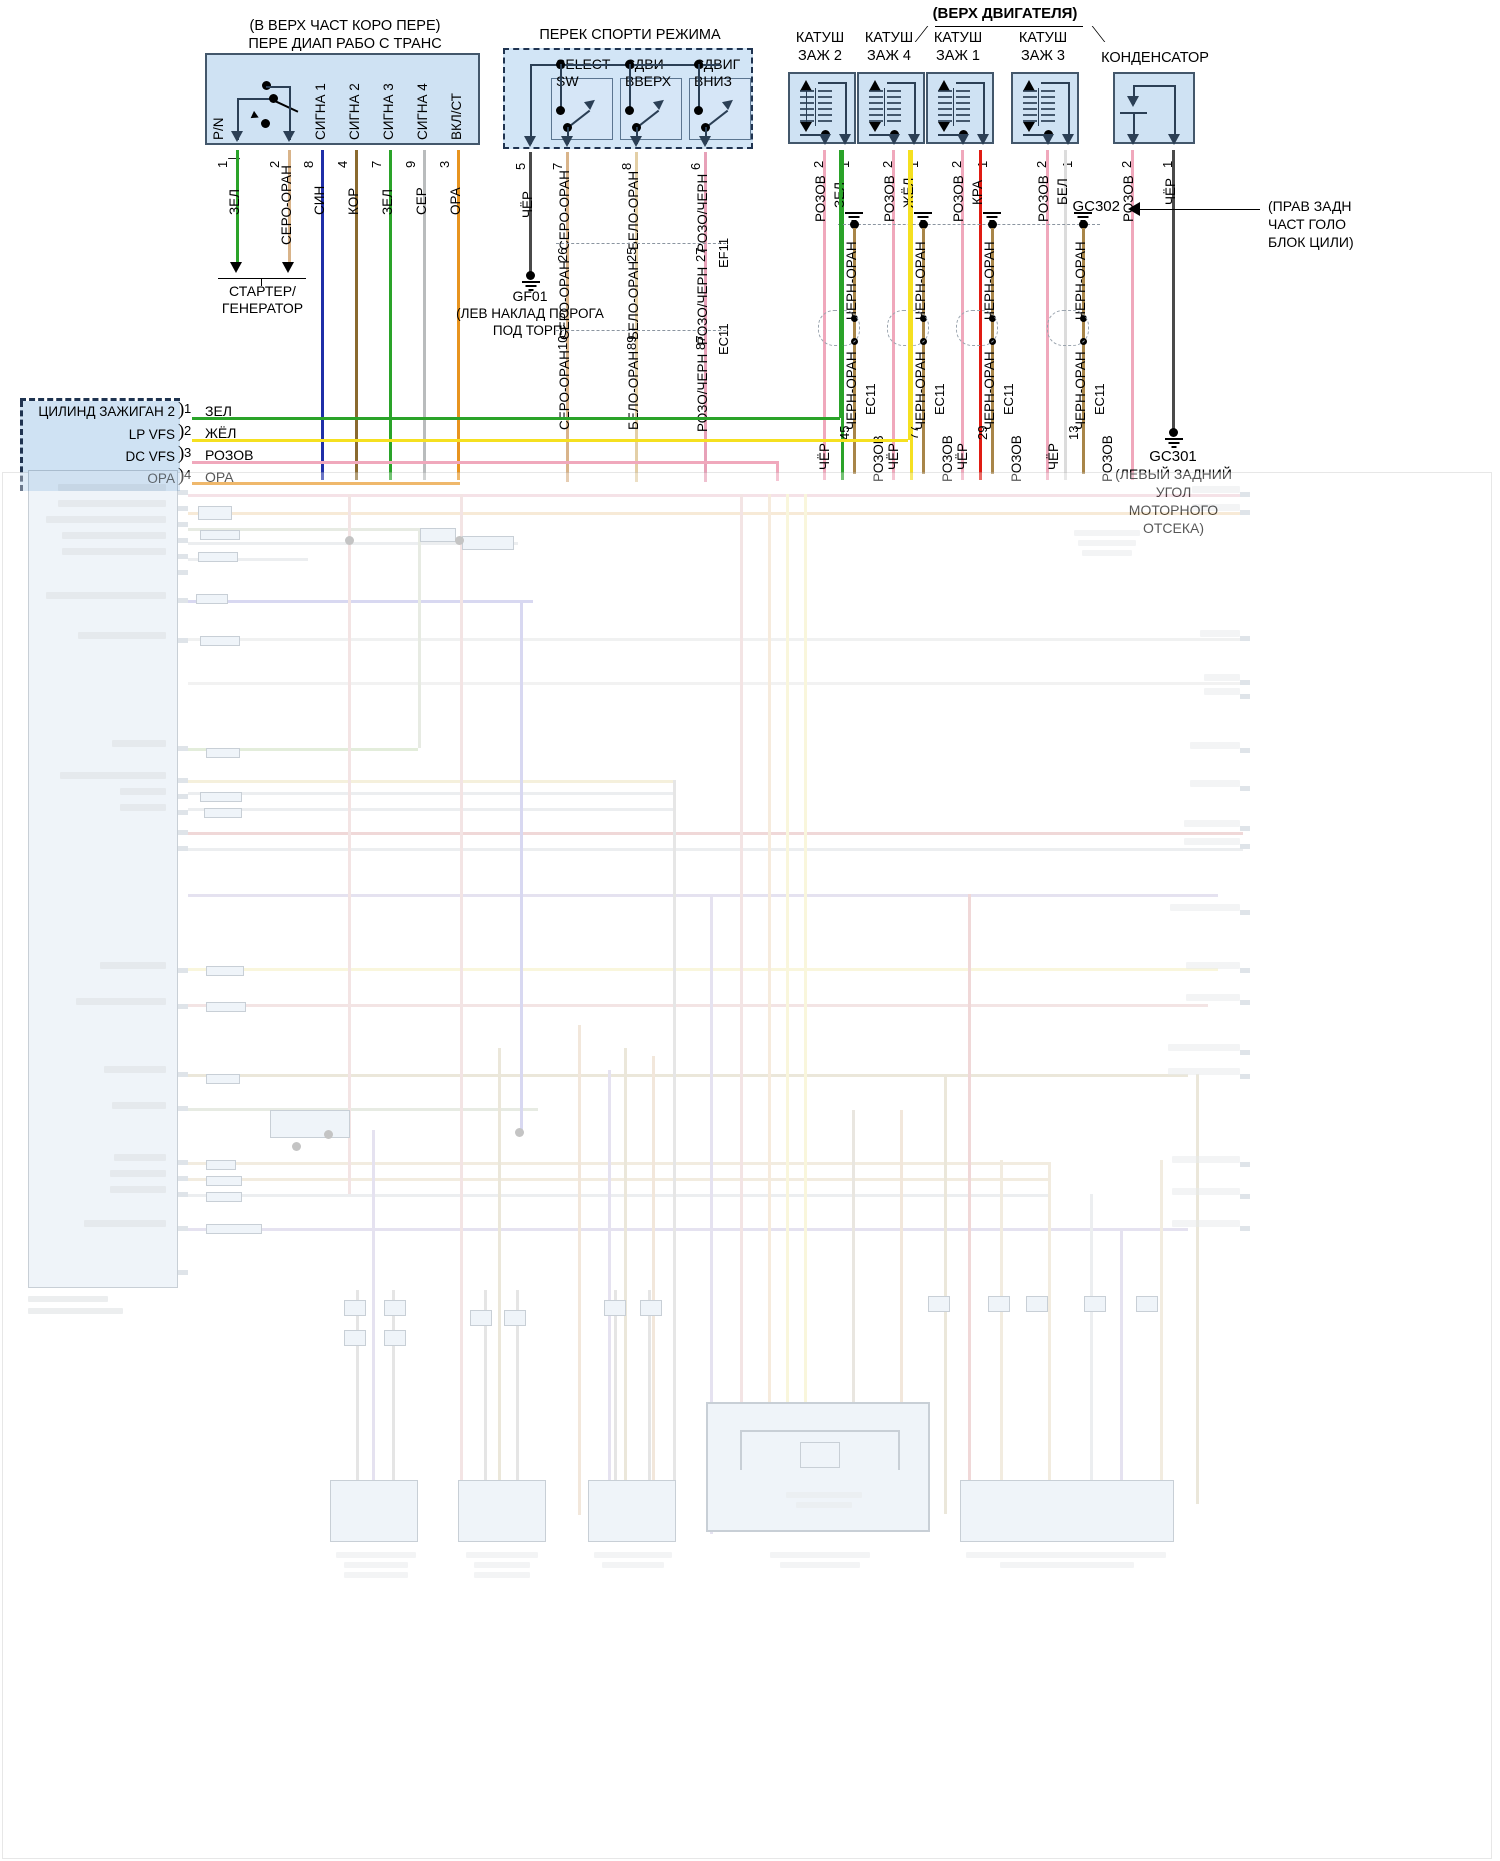  What do you see at coordinates (262, 291) in the screenshot?
I see `starter-label-line1: СТАРТЕР/` at bounding box center [262, 291].